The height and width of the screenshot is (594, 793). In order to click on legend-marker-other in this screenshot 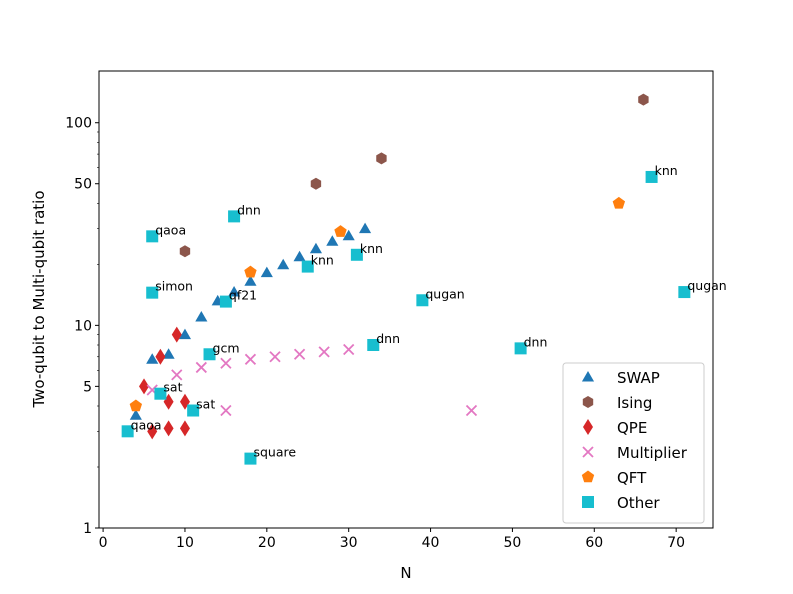, I will do `click(588, 502)`.